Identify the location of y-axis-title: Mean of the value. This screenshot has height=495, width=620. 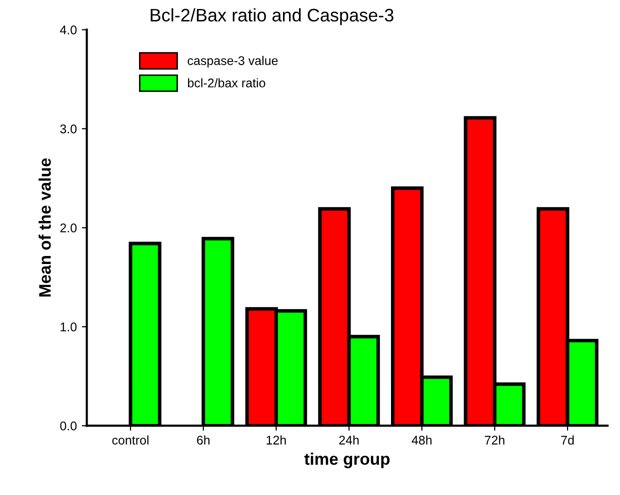
(44, 227).